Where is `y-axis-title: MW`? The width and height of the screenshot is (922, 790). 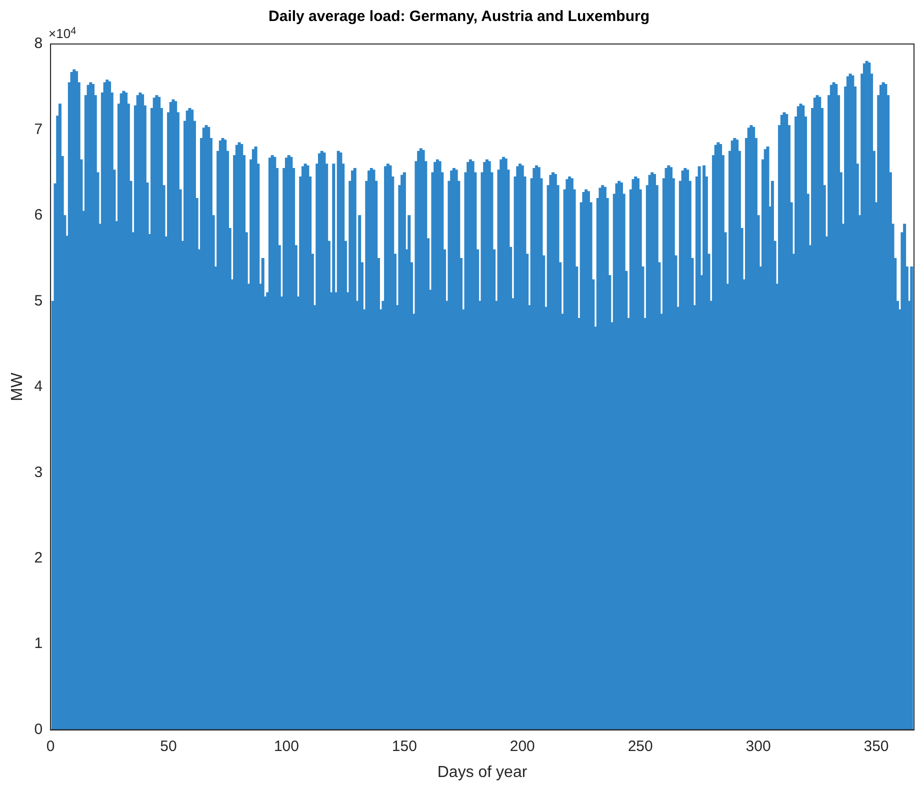 y-axis-title: MW is located at coordinates (17, 387).